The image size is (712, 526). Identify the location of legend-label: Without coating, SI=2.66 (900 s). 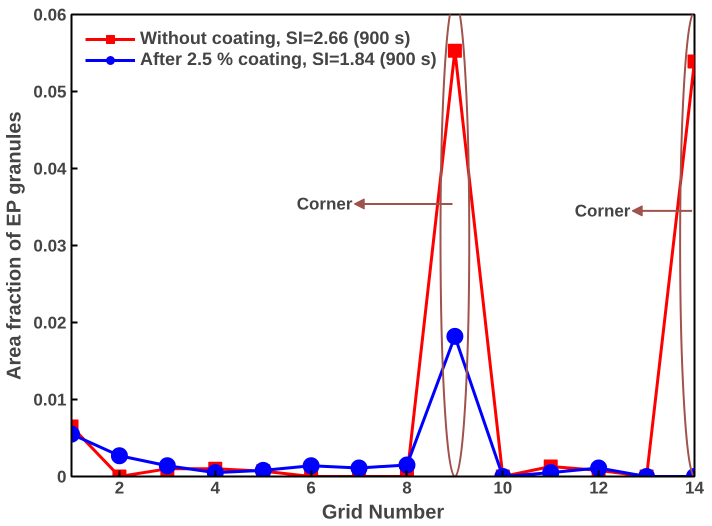
(275, 38).